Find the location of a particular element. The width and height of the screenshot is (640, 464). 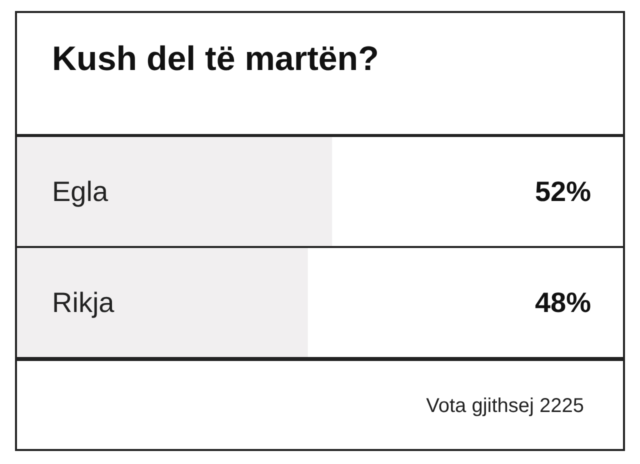

y-tick-label: Egla is located at coordinates (80, 191).